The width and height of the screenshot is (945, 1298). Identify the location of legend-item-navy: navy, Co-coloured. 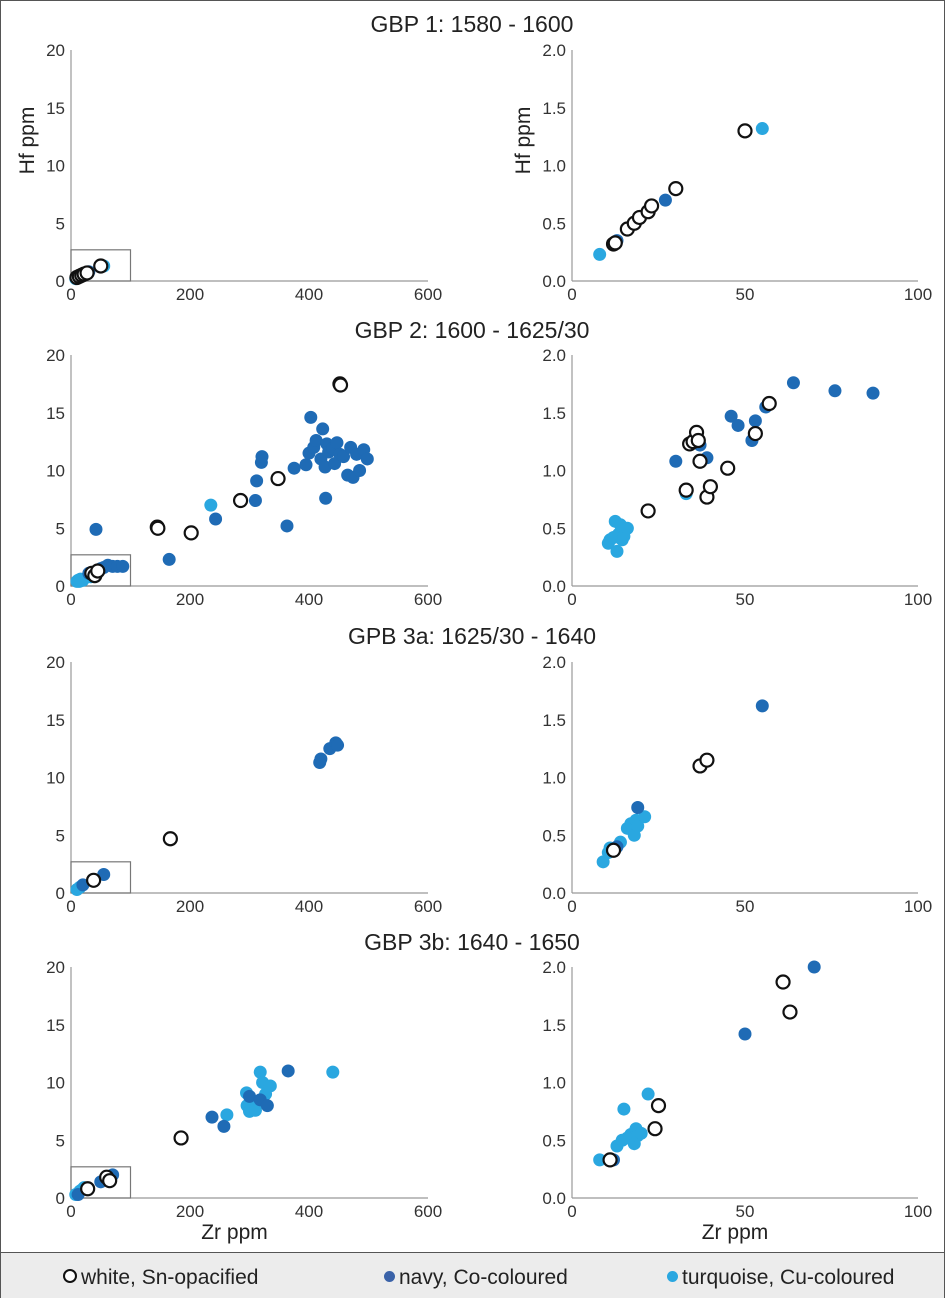
(476, 1277).